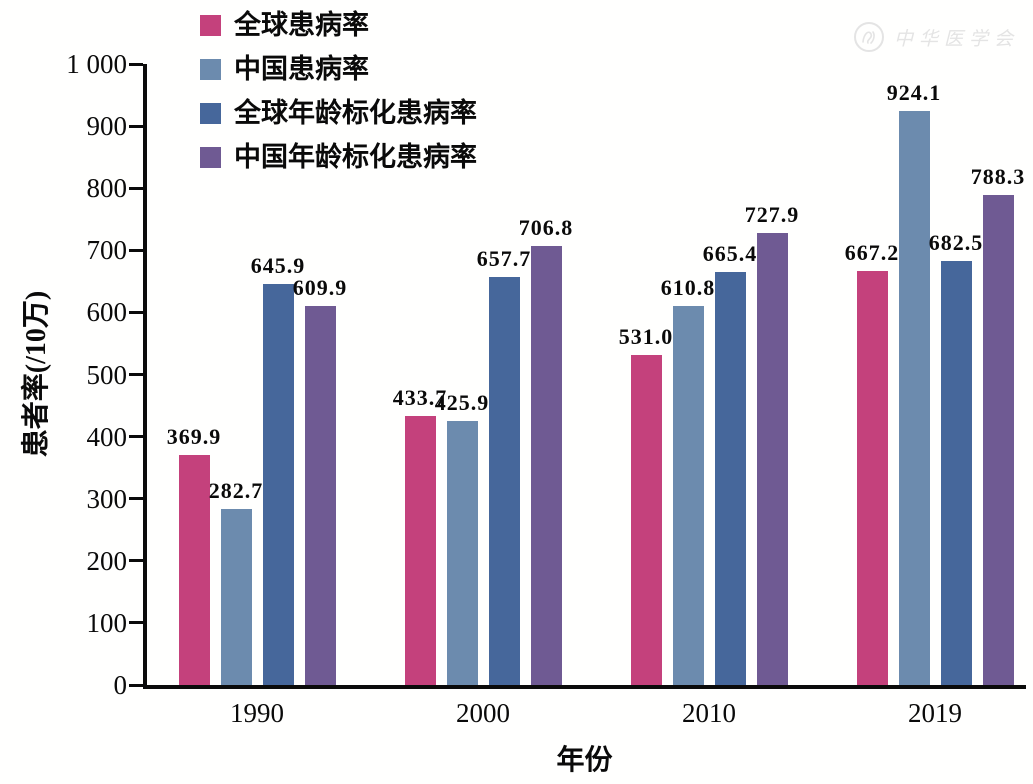 Image resolution: width=1033 pixels, height=784 pixels. Describe the element at coordinates (483, 713) in the screenshot. I see `x-axis-tick-label: 2000` at that location.